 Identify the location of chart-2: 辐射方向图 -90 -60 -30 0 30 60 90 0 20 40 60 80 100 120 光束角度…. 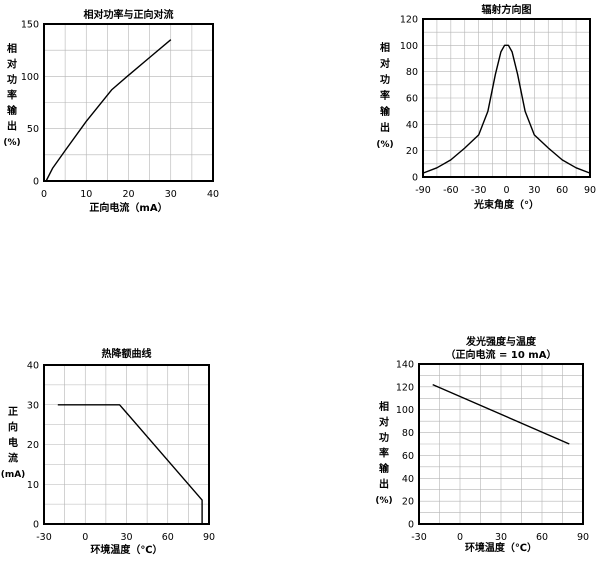
(486, 107).